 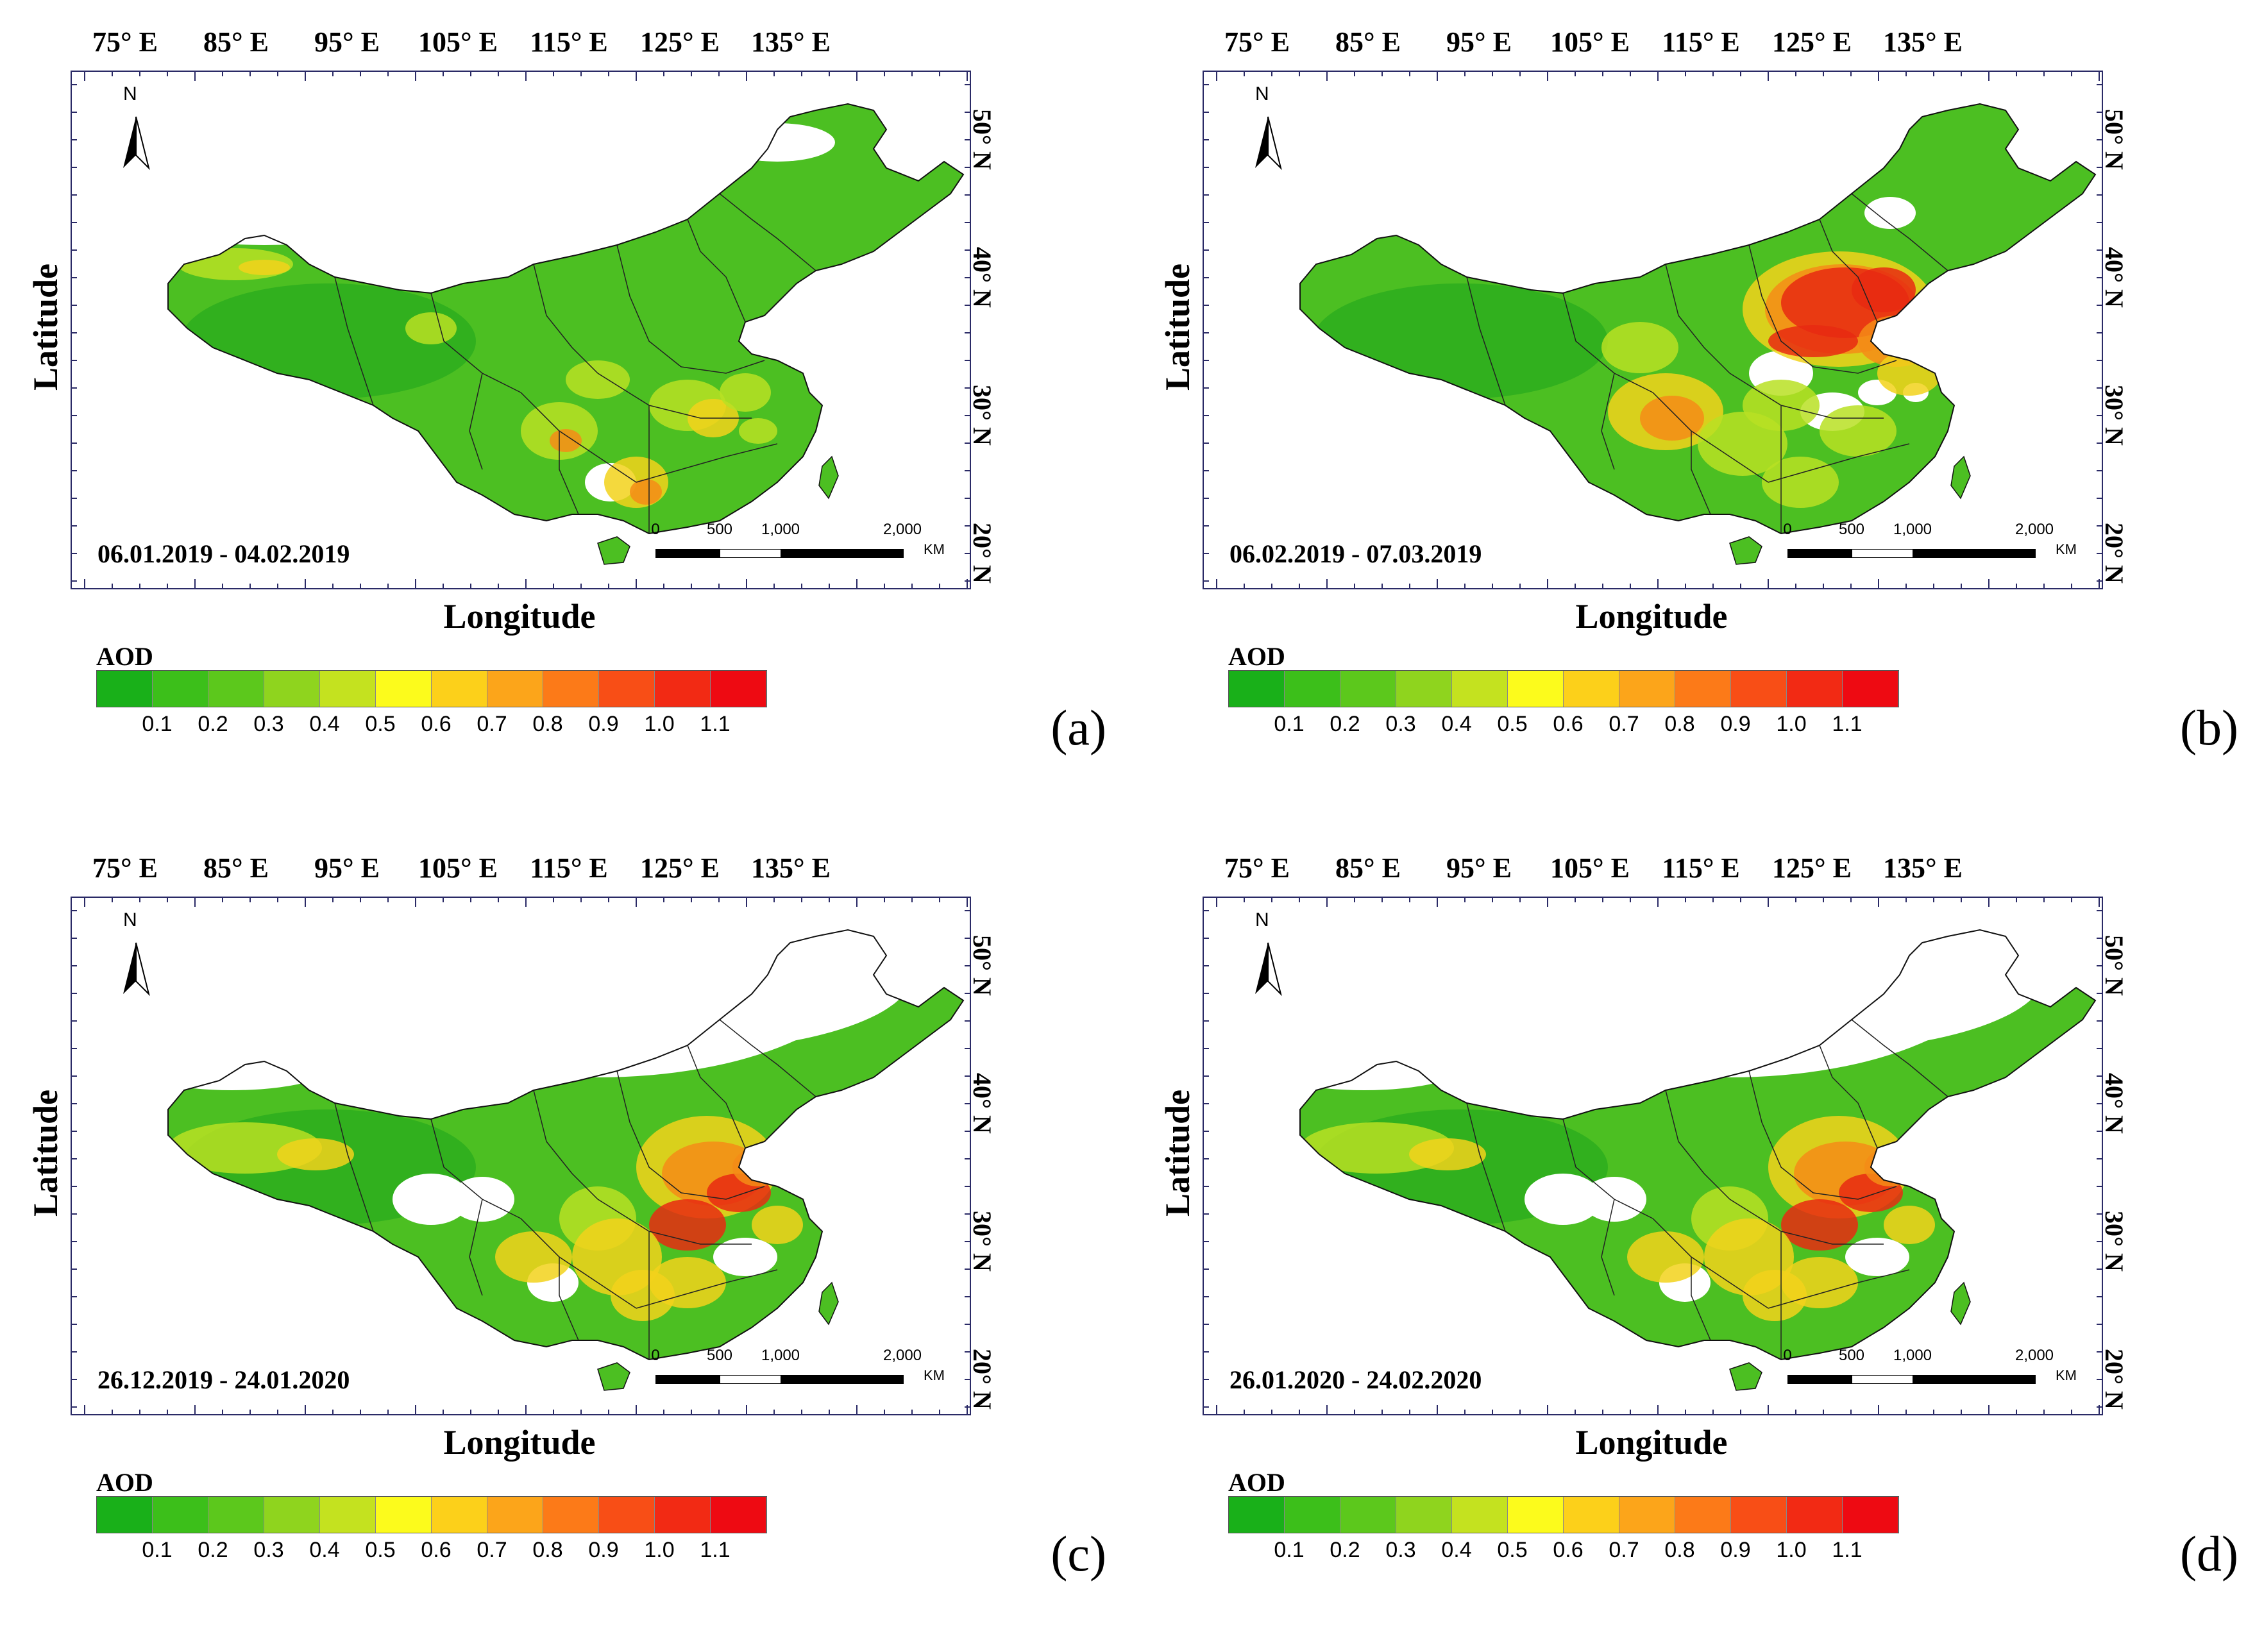 What do you see at coordinates (655, 1355) in the screenshot?
I see `scale-label: 0` at bounding box center [655, 1355].